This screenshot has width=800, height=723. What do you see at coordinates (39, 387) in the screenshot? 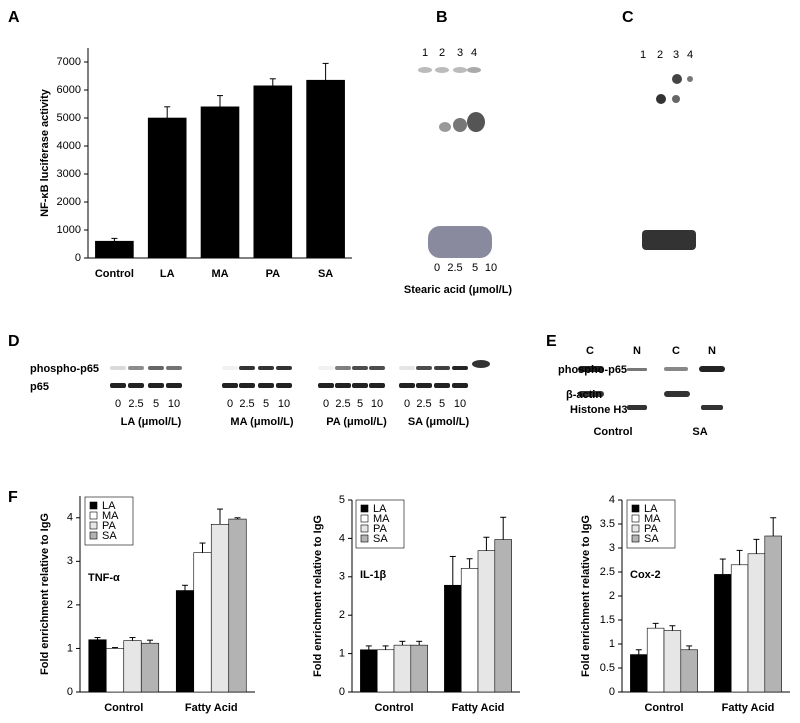
I see `row-label: p65` at bounding box center [39, 387].